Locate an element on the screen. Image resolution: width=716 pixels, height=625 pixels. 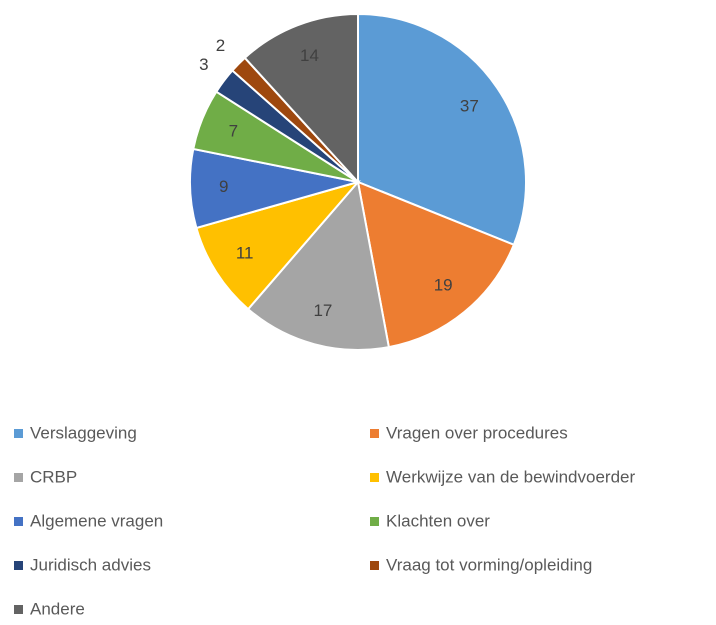
legend-label: Verslaggeving is located at coordinates (83, 432).